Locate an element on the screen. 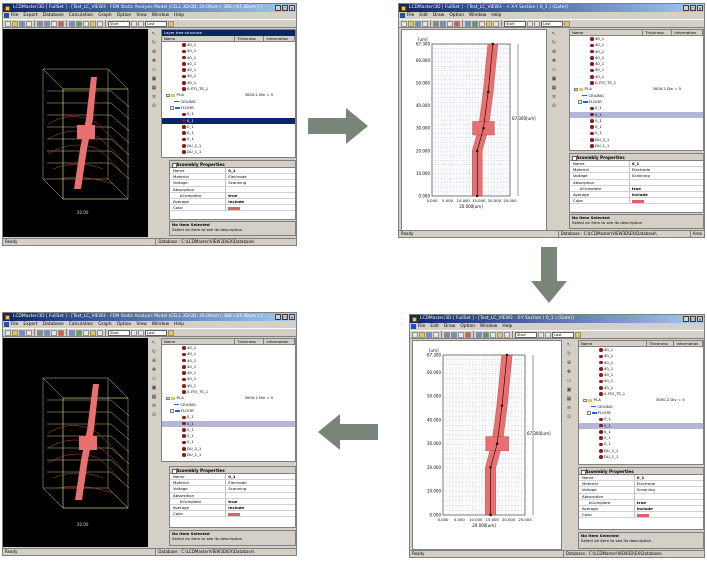  graph-icon is located at coordinates (475, 23).